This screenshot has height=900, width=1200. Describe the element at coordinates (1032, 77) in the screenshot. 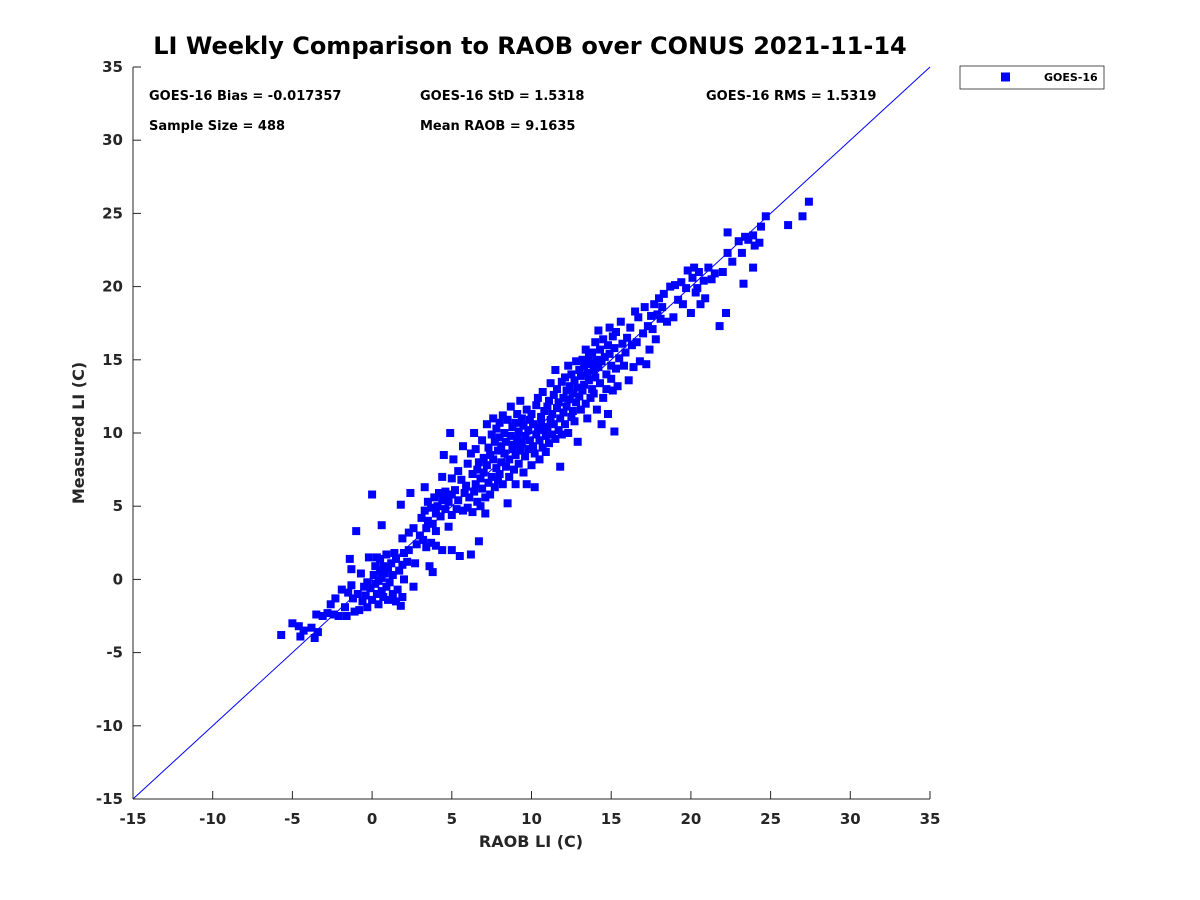

I see `legend: GOES-16` at that location.